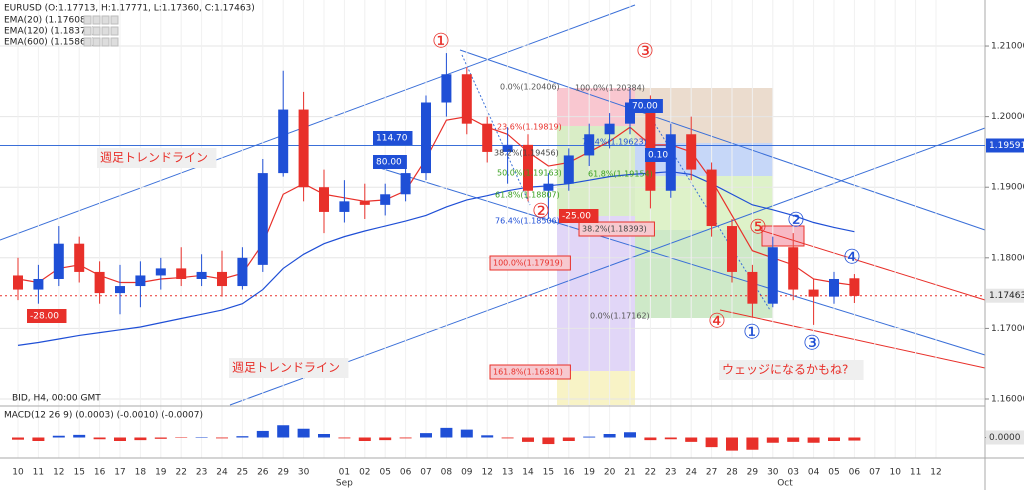  I want to click on x-tick-label: 09, so click(467, 473).